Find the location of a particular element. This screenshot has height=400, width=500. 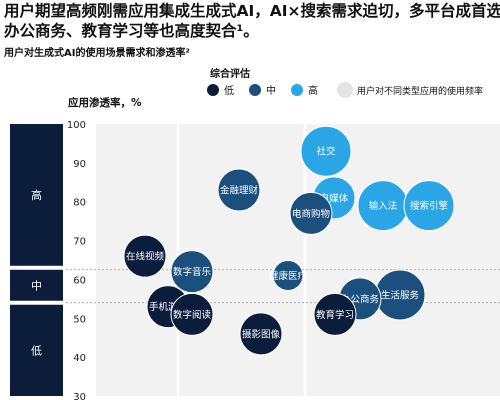

y-axis-label: 应用渗透率，% is located at coordinates (105, 102).